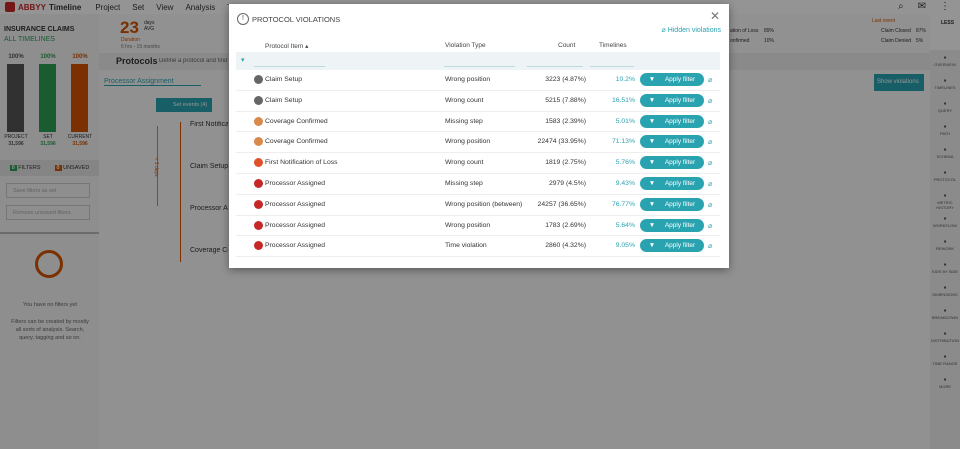 The width and height of the screenshot is (960, 449). Describe the element at coordinates (625, 121) in the screenshot. I see `timelines-pct: 5.01%` at that location.